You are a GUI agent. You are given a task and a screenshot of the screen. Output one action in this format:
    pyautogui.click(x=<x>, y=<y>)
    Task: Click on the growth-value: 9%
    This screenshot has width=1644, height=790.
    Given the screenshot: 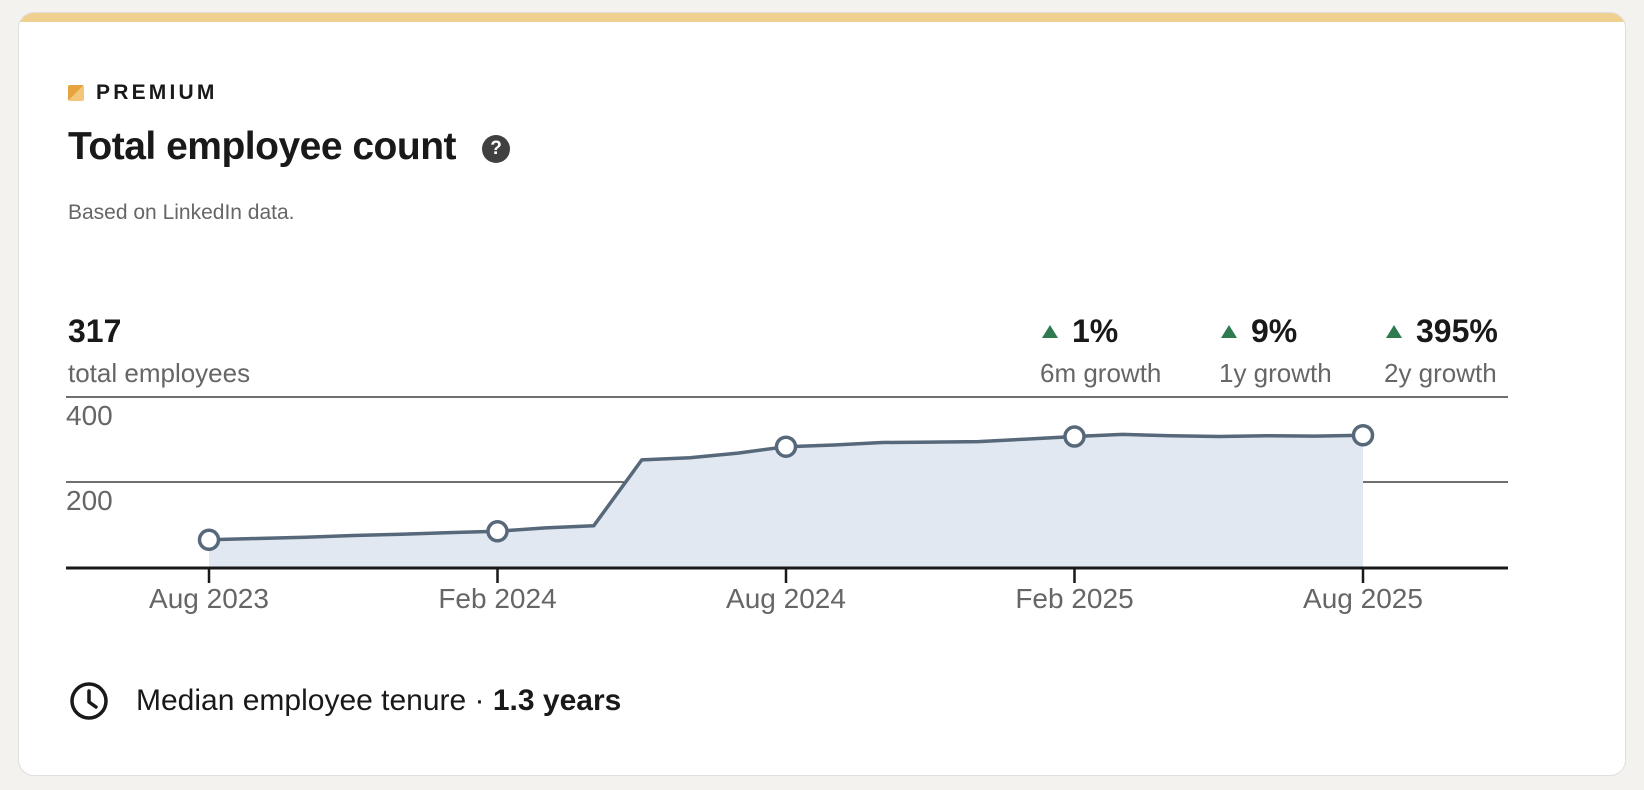 What is the action you would take?
    pyautogui.click(x=1274, y=331)
    